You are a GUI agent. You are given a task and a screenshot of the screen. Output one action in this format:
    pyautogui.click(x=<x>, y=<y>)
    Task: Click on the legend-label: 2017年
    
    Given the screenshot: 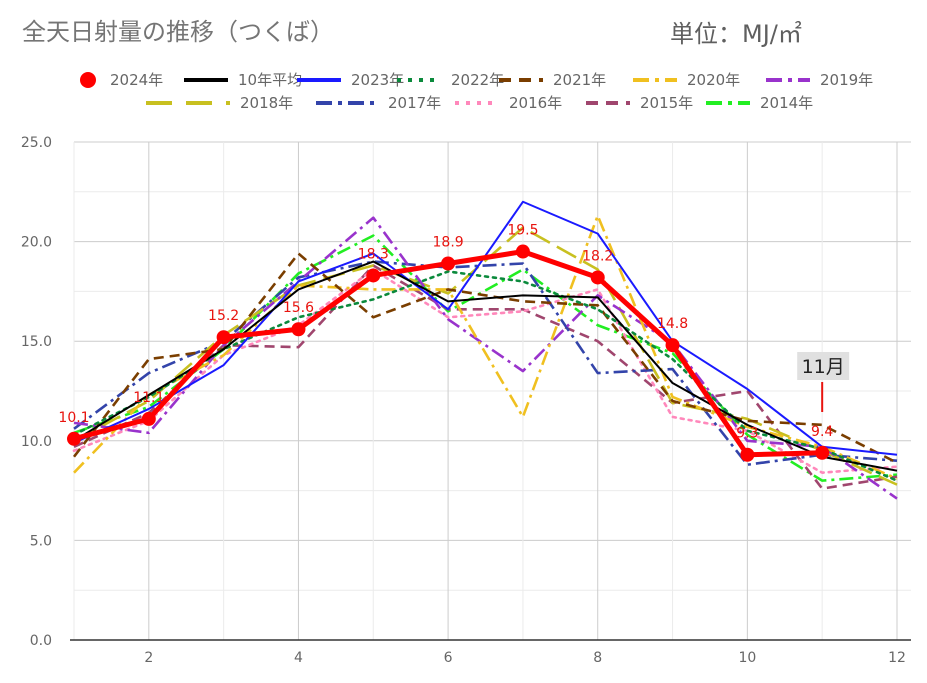 What is the action you would take?
    pyautogui.click(x=414, y=103)
    